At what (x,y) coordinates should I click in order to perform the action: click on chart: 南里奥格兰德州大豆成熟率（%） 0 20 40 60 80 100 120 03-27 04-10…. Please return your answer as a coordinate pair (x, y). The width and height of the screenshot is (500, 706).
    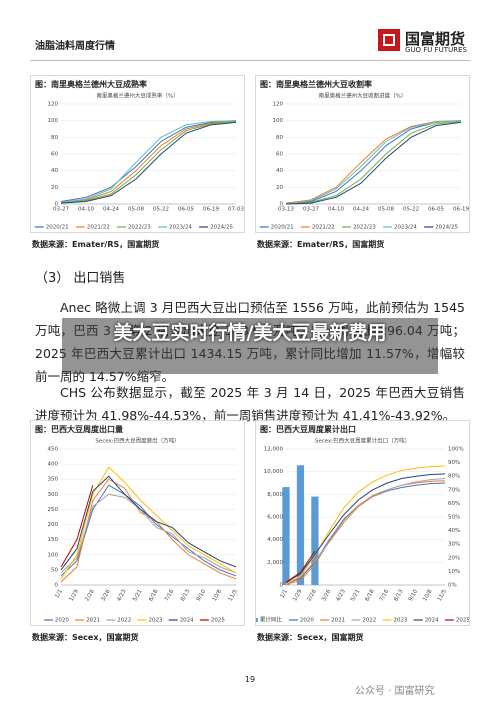
    Looking at the image, I should click on (139, 161).